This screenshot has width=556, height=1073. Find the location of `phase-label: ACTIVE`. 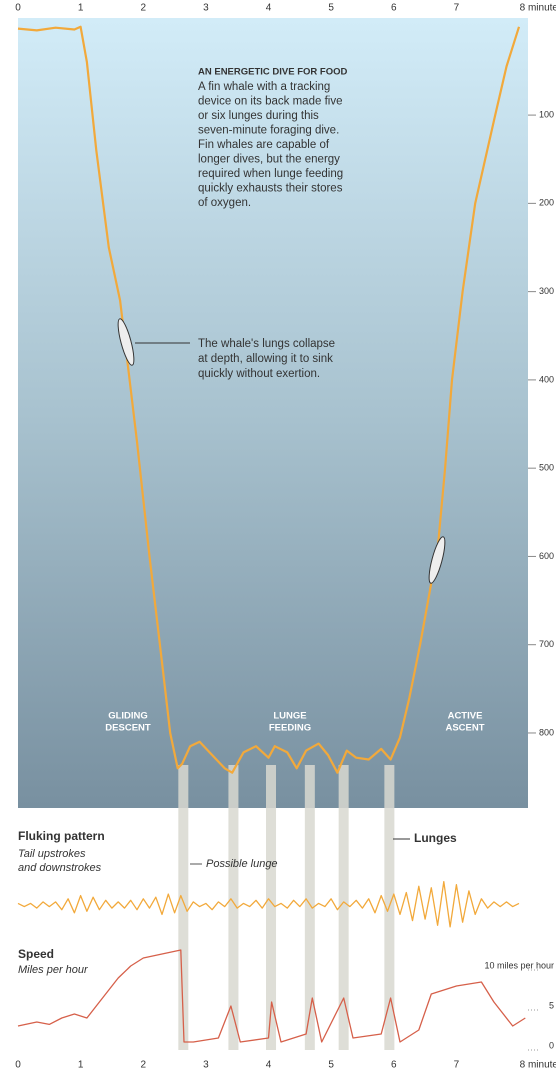

phase-label: ACTIVE is located at coordinates (465, 716).